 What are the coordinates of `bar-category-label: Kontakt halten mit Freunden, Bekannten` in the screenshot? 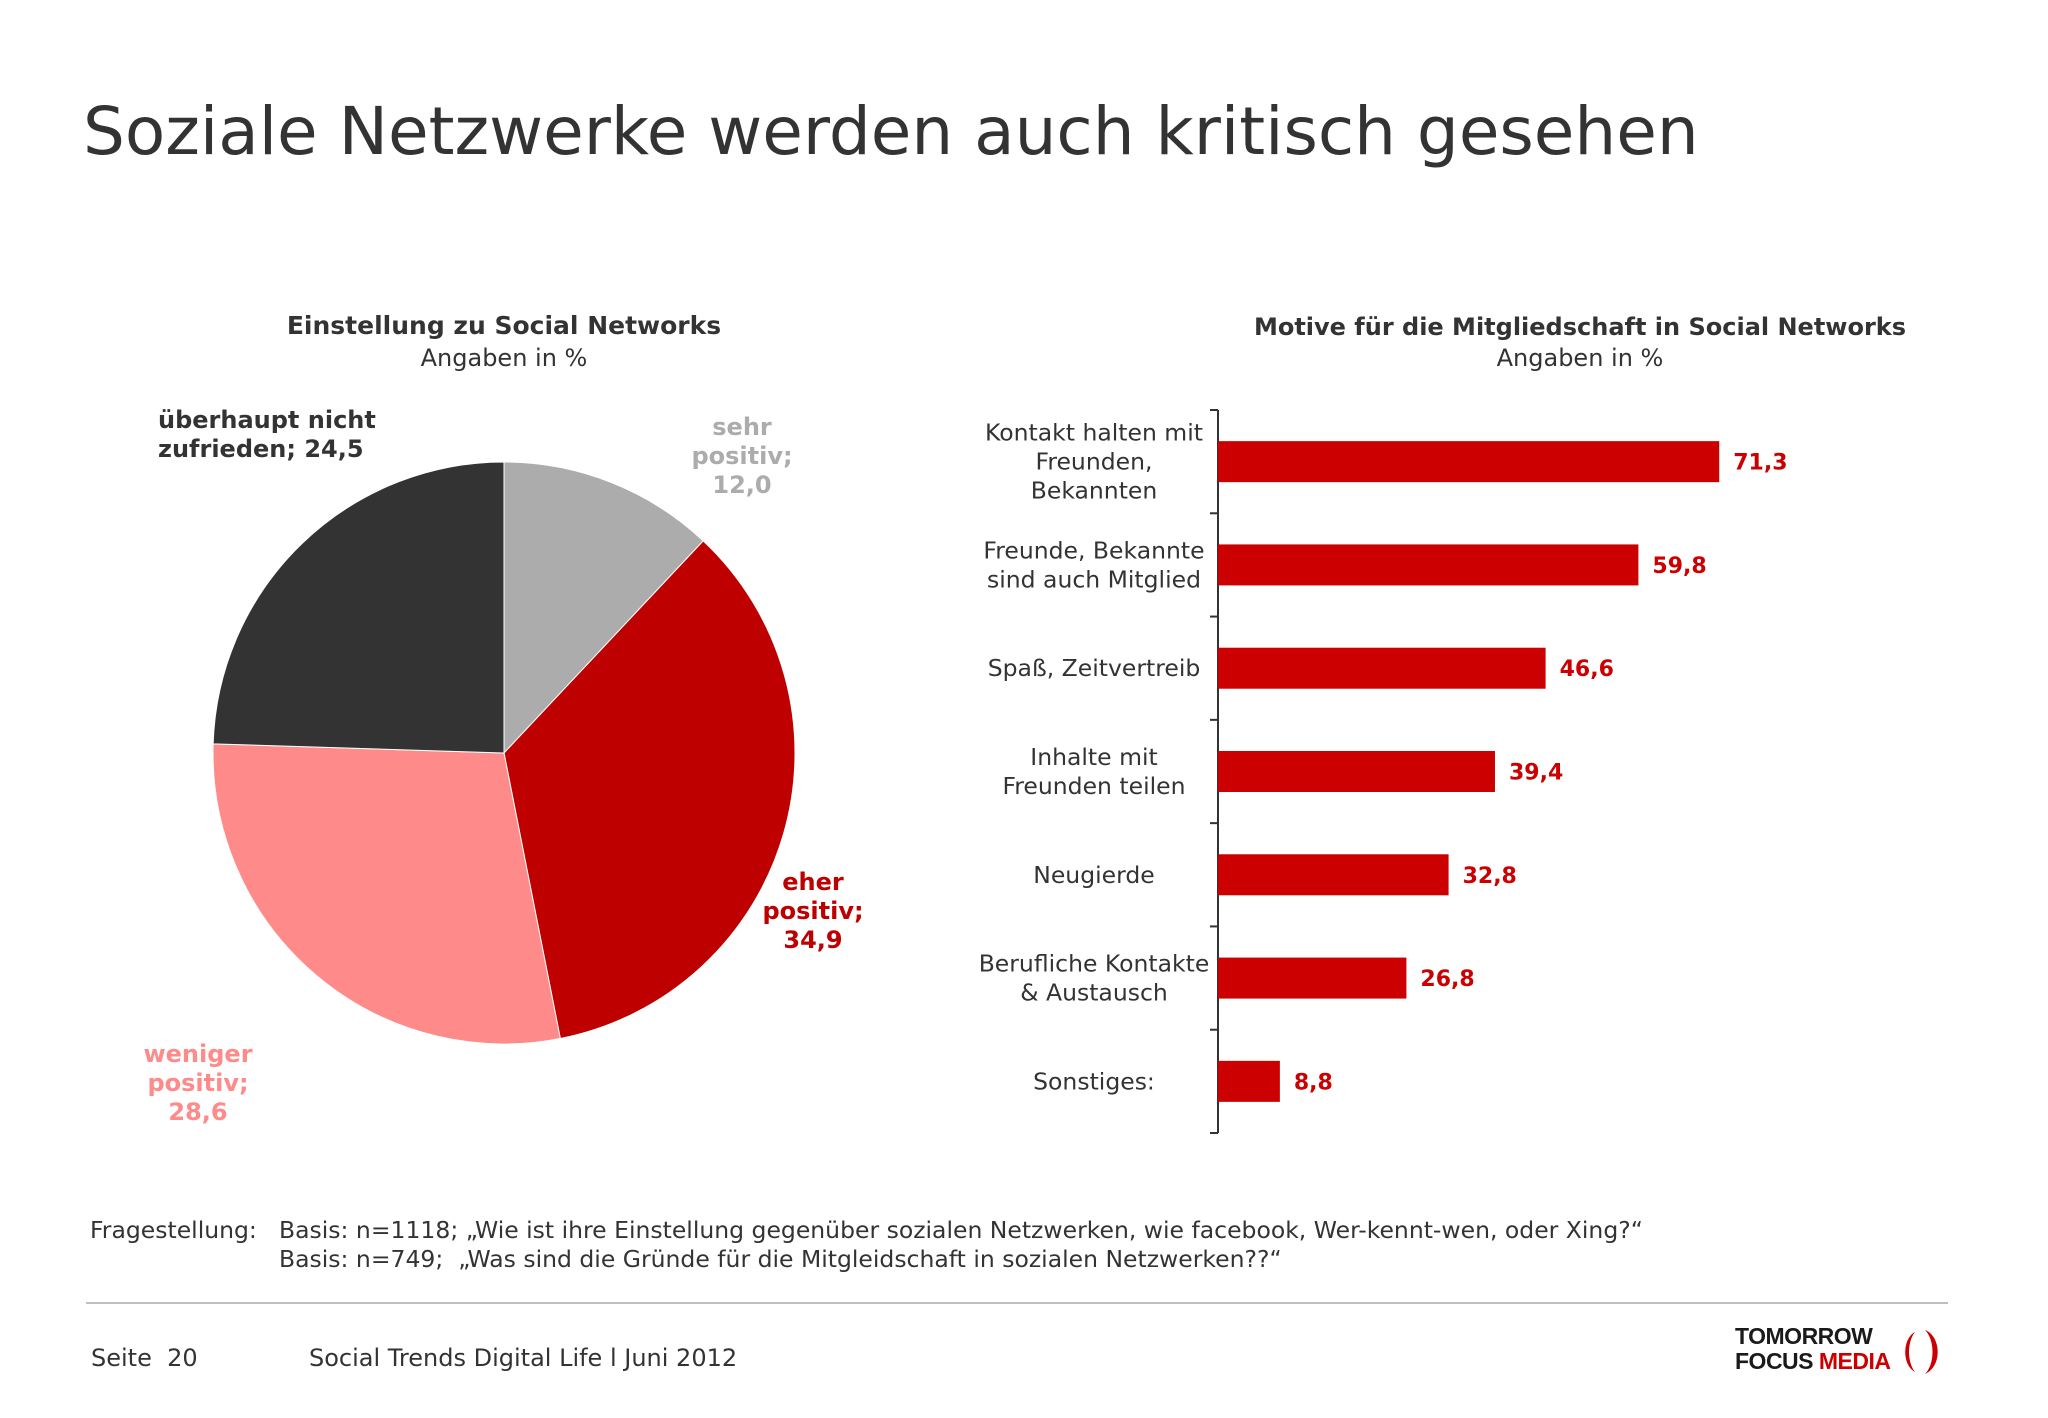 It's located at (1094, 462).